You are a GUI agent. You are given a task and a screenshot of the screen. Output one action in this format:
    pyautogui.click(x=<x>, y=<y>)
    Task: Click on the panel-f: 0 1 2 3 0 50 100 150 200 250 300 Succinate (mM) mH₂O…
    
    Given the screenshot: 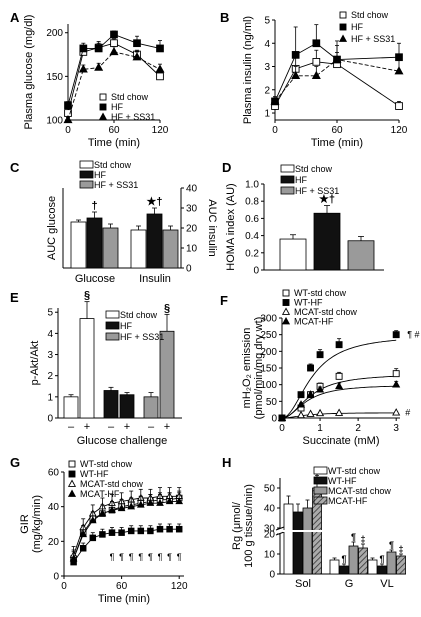 What is the action you would take?
    pyautogui.click(x=320, y=367)
    